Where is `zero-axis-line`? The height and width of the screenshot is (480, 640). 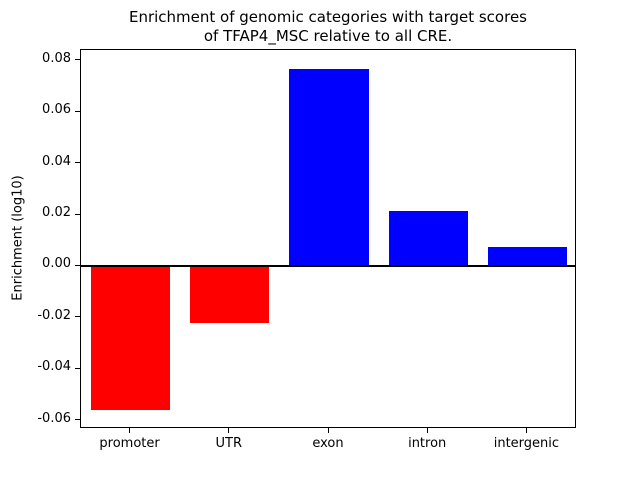
zero-axis-line is located at coordinates (328, 266).